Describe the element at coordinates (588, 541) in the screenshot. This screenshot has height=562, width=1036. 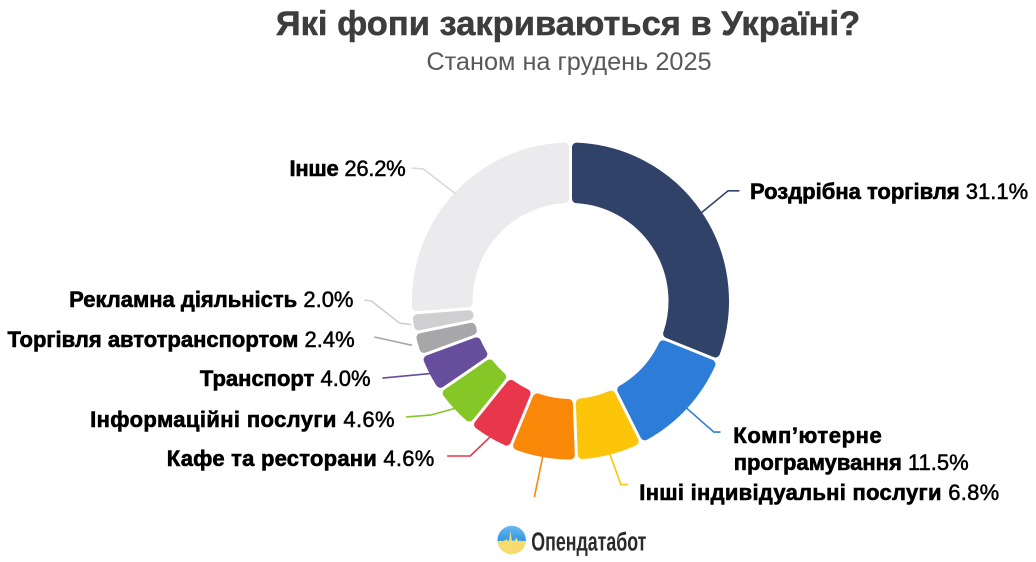
I see `svg-text: Опендатабот` at that location.